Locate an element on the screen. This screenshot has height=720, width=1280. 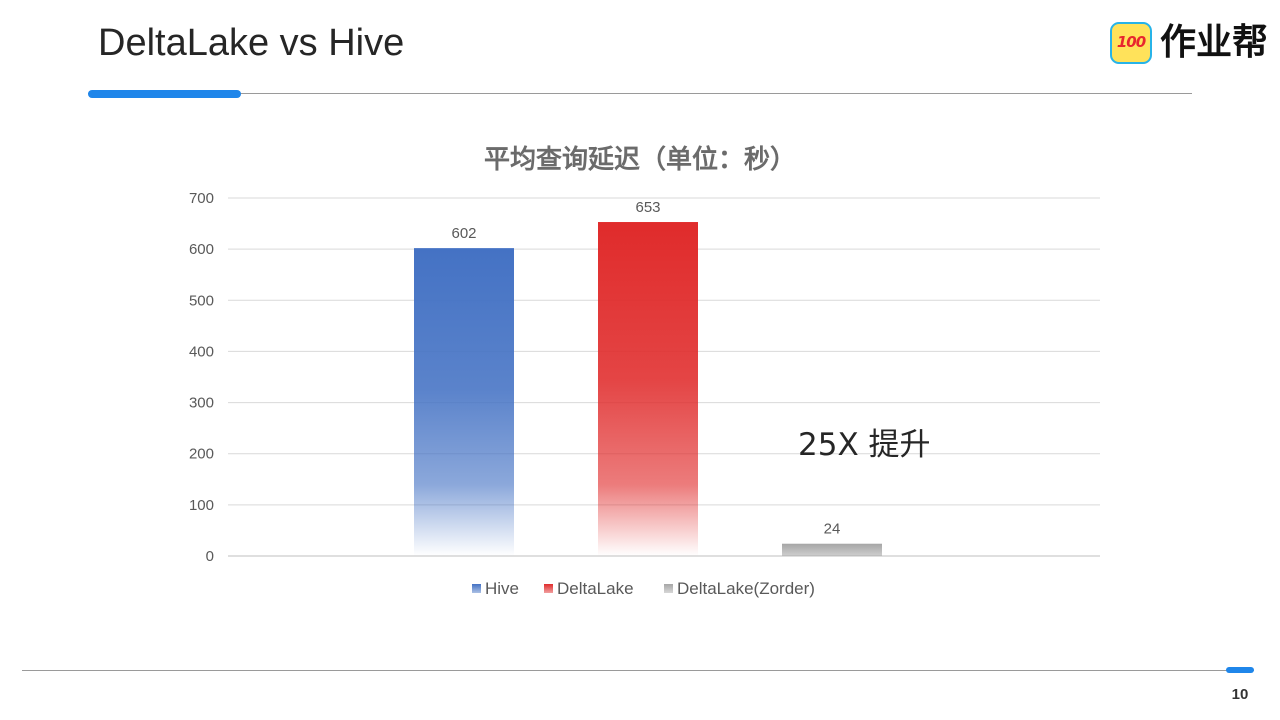
bar-hive is located at coordinates (464, 402).